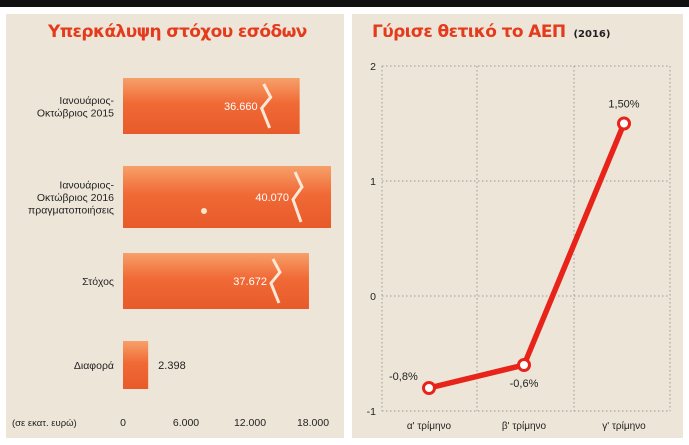 The height and width of the screenshot is (445, 689). I want to click on data-value-label: 1,50%, so click(623, 105).